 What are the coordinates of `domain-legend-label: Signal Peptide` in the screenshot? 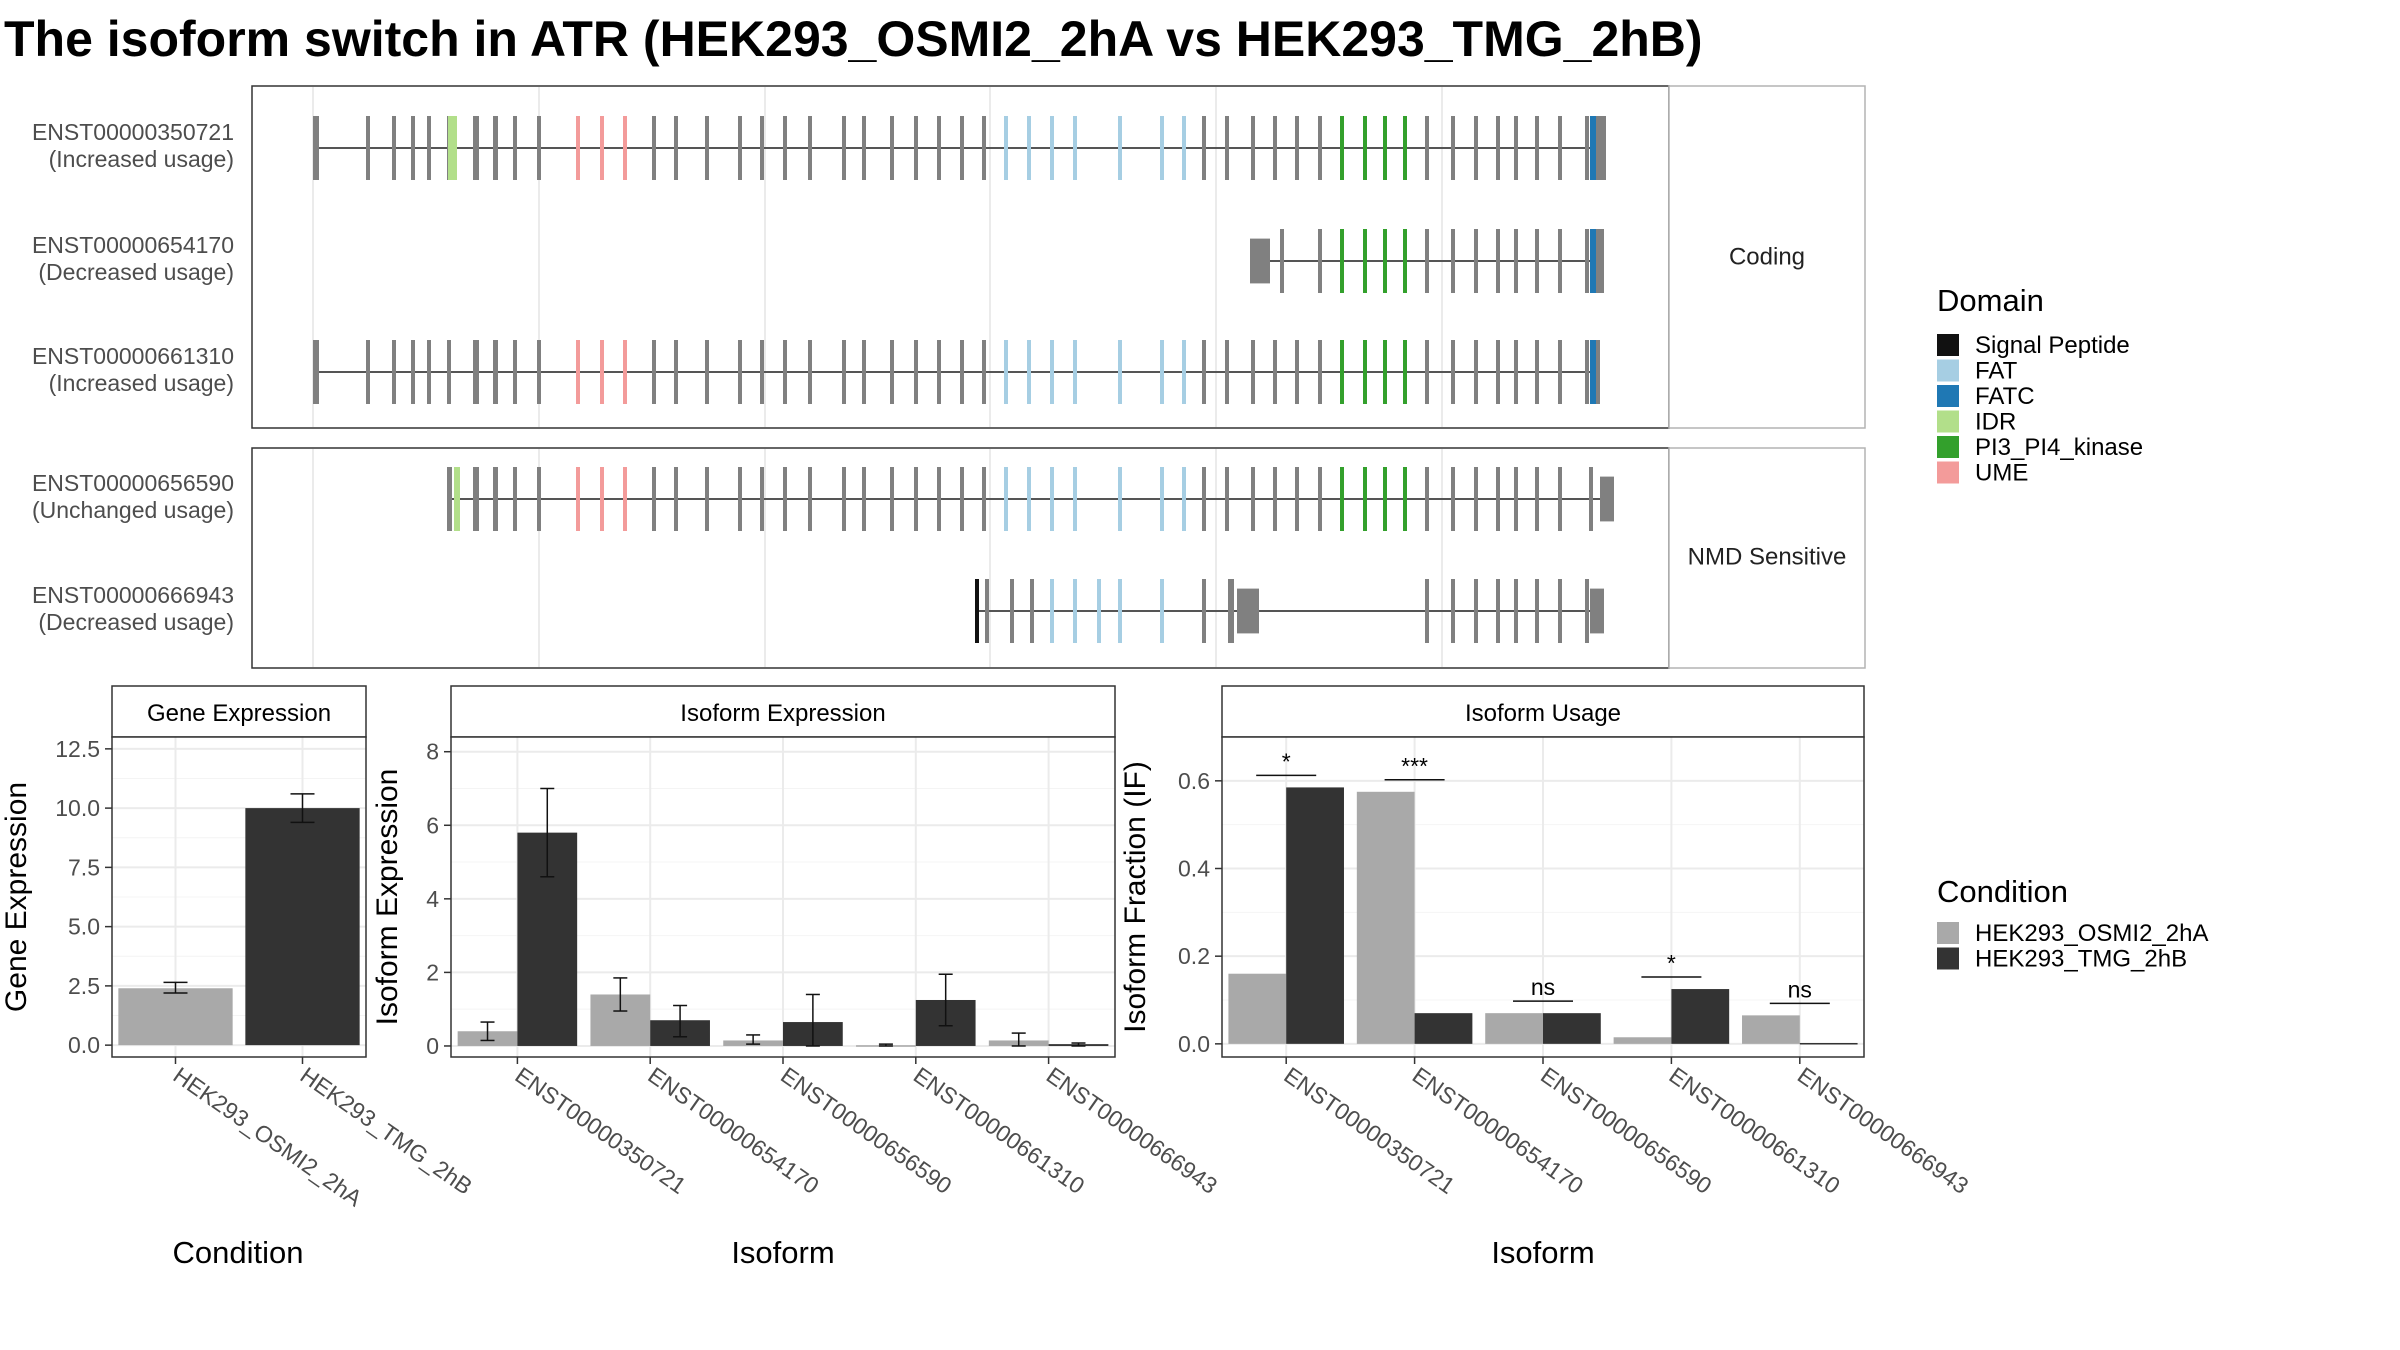 It's located at (2052, 345).